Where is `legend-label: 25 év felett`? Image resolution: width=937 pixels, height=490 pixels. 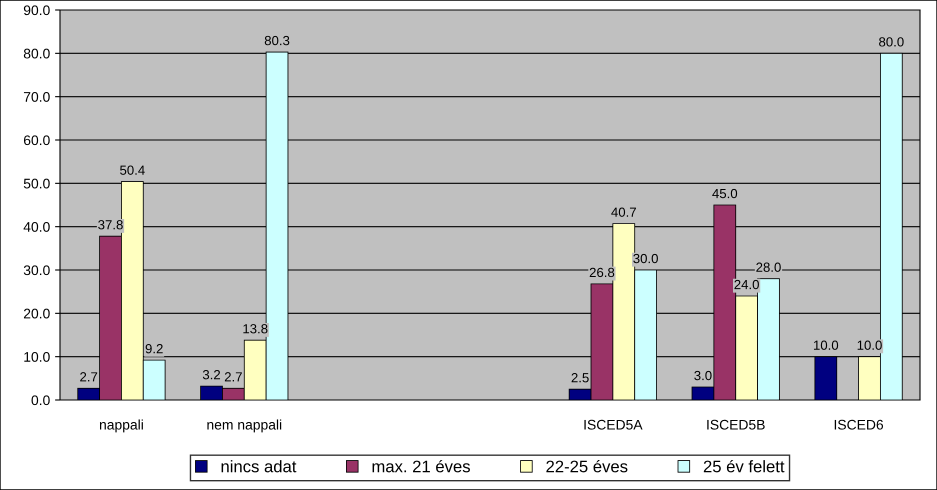 legend-label: 25 év felett is located at coordinates (744, 466).